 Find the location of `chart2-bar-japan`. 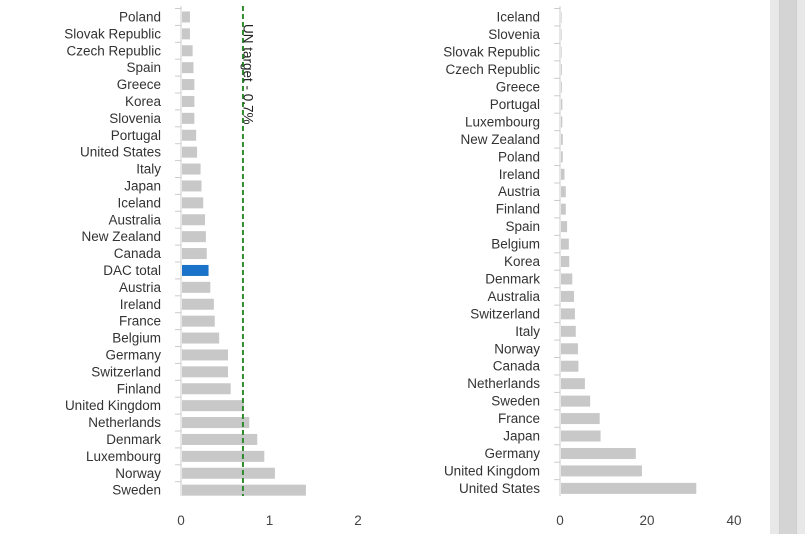

chart2-bar-japan is located at coordinates (581, 436).